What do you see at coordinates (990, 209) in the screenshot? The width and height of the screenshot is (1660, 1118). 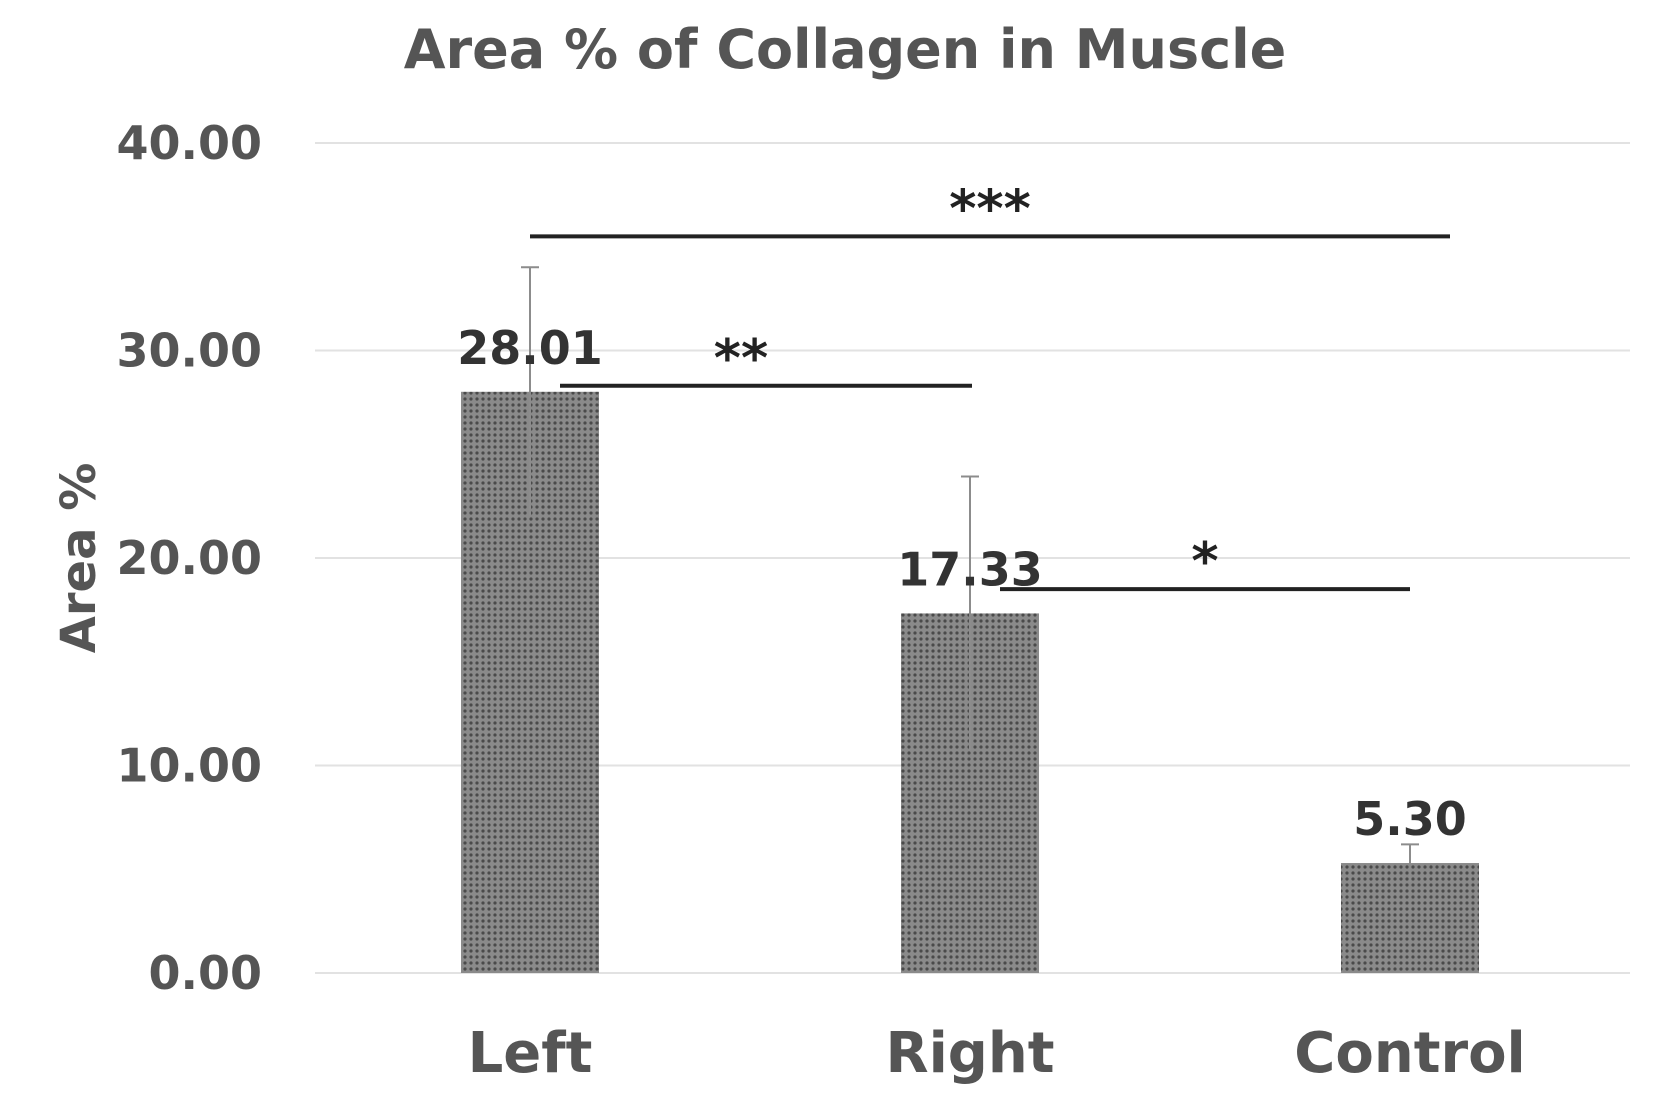 I see `significance-label: ***` at bounding box center [990, 209].